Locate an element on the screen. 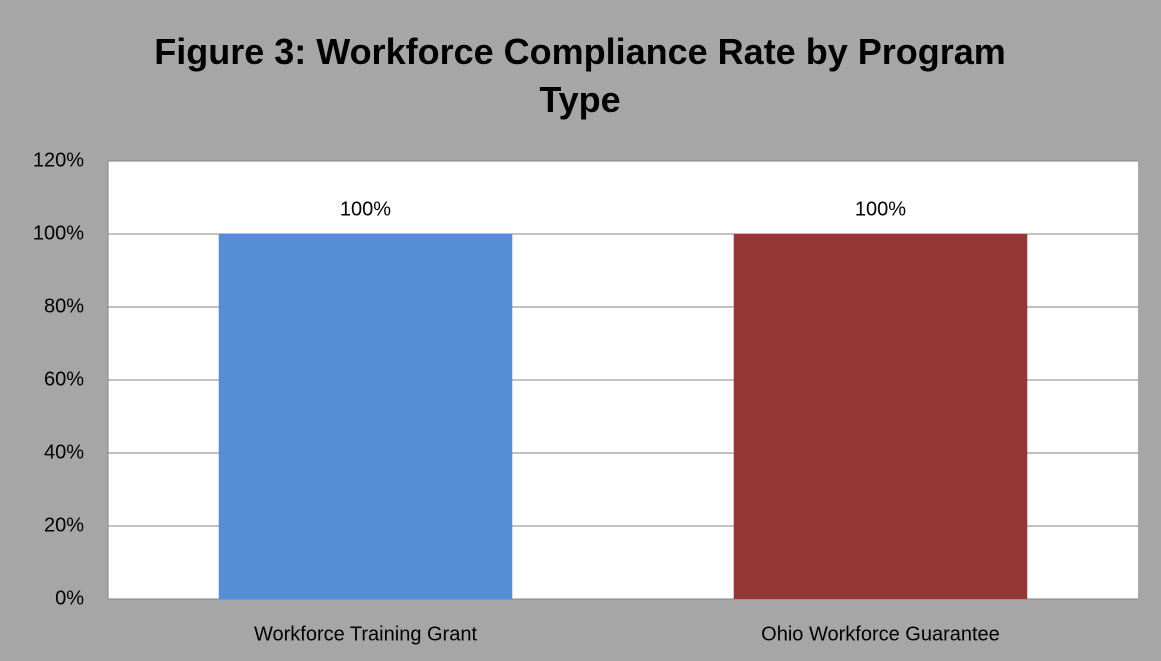 The width and height of the screenshot is (1161, 661). y-tick-label: 0% is located at coordinates (69, 598).